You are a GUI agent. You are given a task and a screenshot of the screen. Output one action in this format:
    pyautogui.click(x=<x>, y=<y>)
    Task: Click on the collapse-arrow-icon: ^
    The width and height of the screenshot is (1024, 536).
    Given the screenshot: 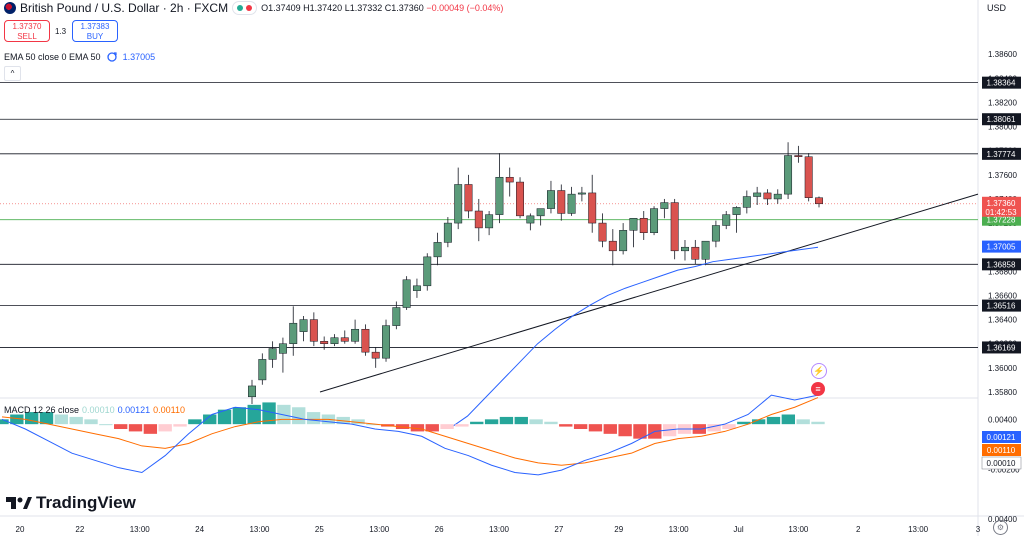 What is the action you would take?
    pyautogui.click(x=12, y=73)
    